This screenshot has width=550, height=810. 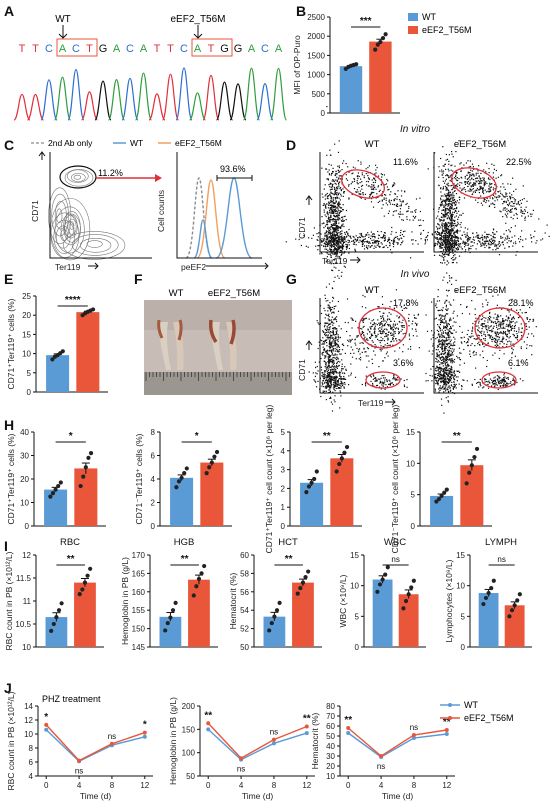 What do you see at coordinates (415, 274) in the screenshot?
I see `g-title: In vivo` at bounding box center [415, 274].